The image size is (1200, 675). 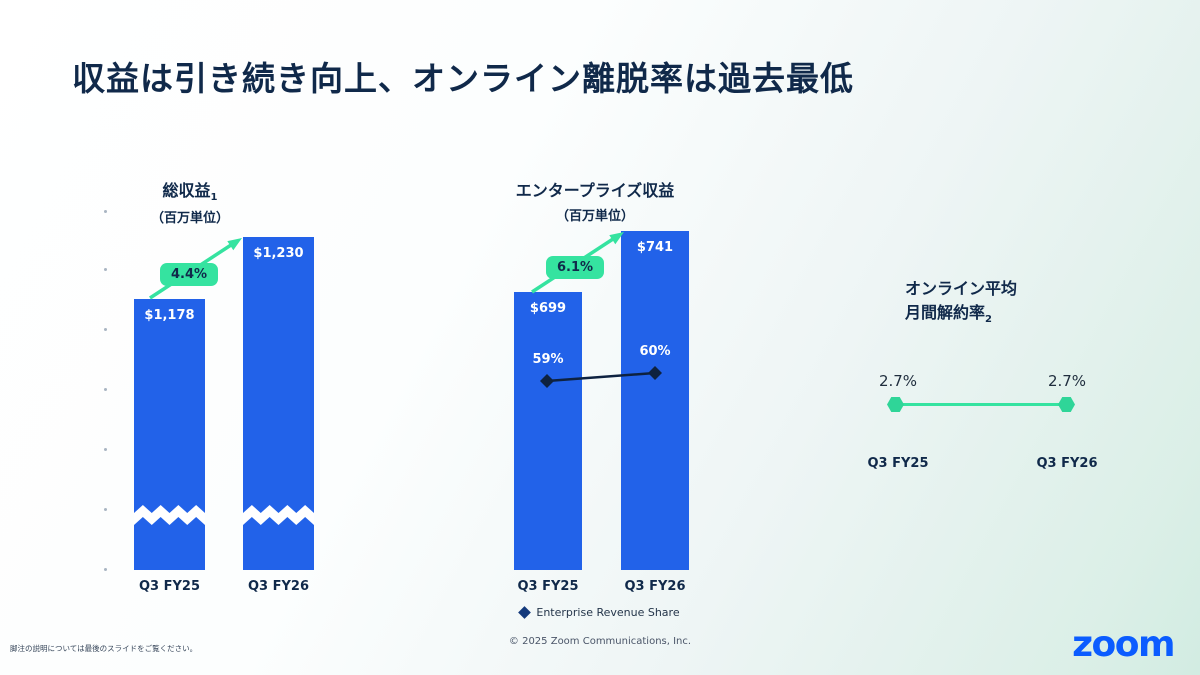 I want to click on bar-value-label: $1,230, so click(x=278, y=253).